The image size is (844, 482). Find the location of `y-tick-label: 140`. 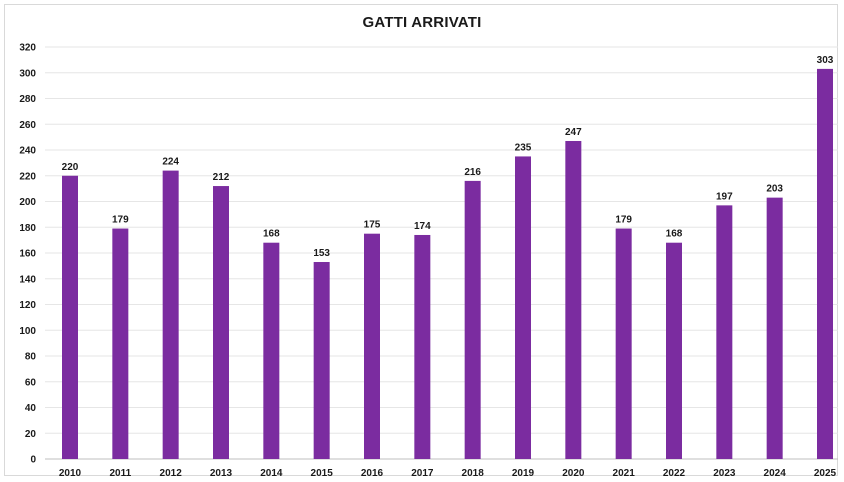

y-tick-label: 140 is located at coordinates (27, 279).